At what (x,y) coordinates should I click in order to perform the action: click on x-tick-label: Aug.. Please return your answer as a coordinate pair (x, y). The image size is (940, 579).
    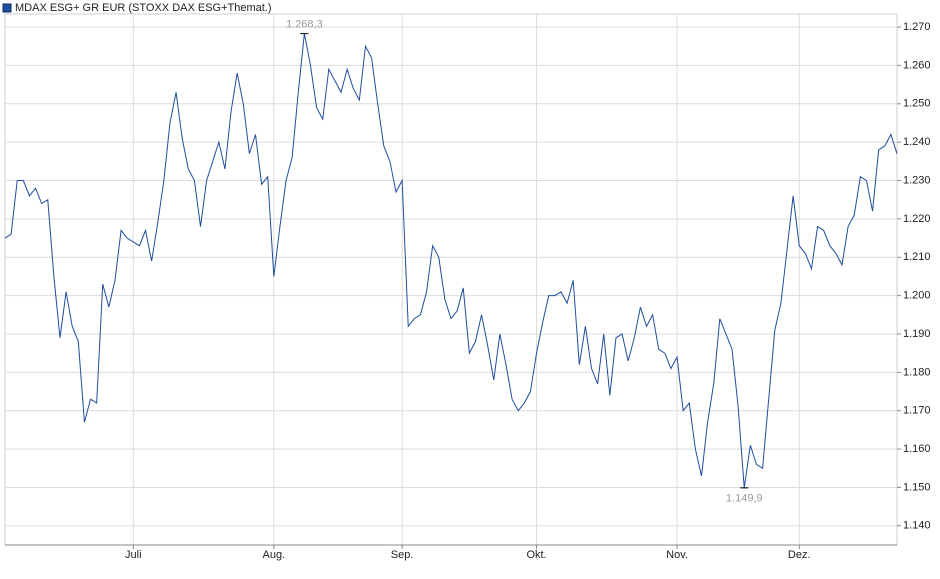
    Looking at the image, I should click on (274, 555).